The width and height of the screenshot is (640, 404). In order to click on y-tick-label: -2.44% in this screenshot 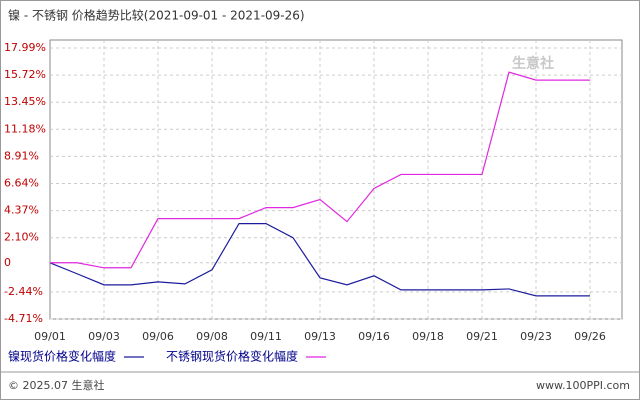, I will do `click(23, 291)`.